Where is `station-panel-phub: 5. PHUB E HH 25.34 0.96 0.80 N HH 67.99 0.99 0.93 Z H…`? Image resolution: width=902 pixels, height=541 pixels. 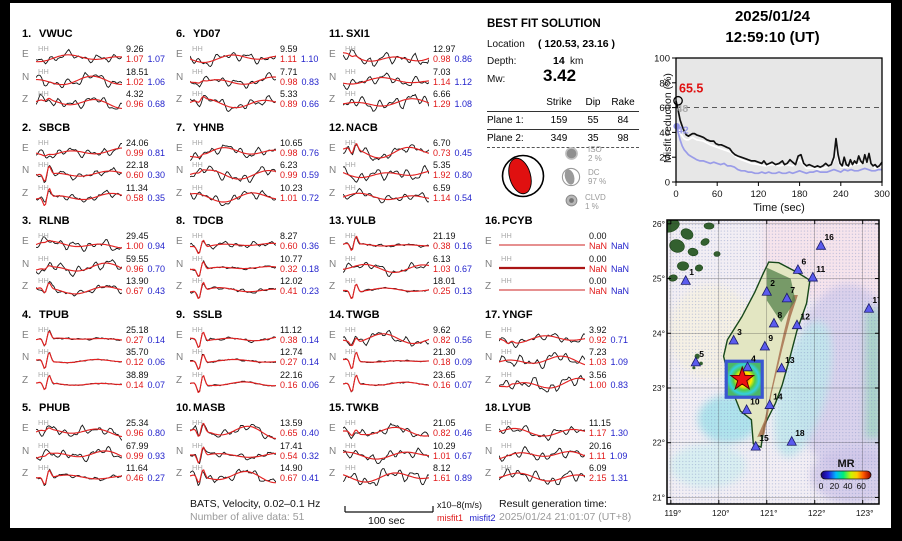
station-panel-phub: 5. PHUB E HH 25.34 0.96 0.80 N HH 67.99 0.99 0.93 Z H… is located at coordinates (96, 447).